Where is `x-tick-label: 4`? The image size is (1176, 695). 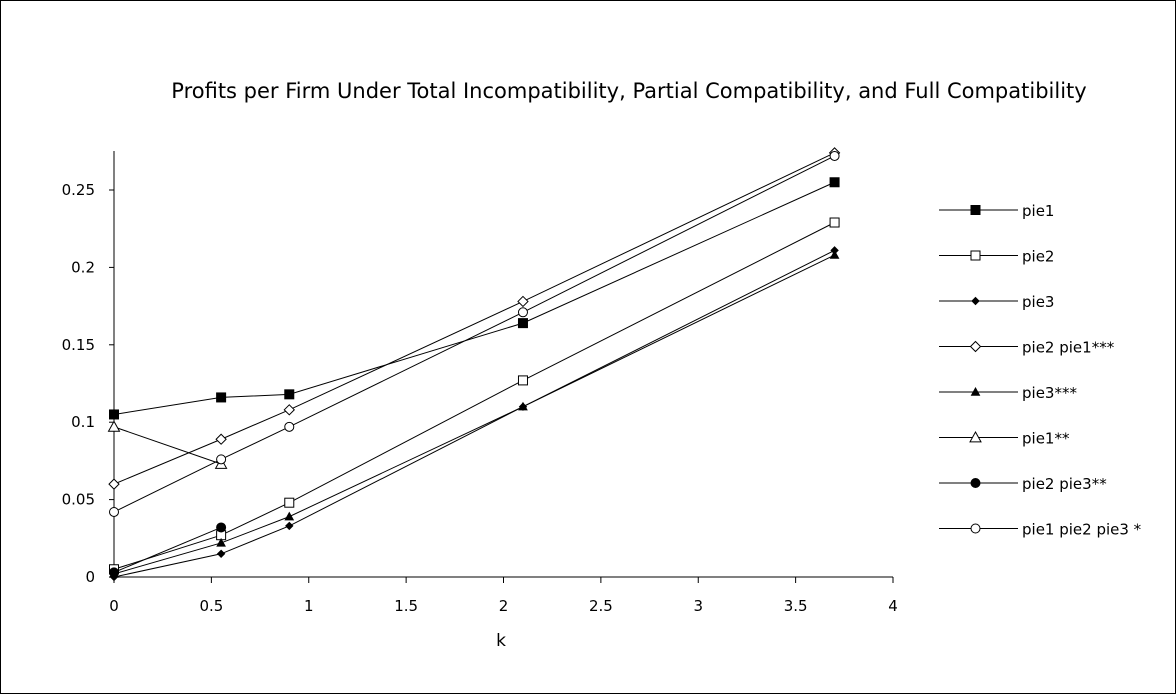 x-tick-label: 4 is located at coordinates (893, 606).